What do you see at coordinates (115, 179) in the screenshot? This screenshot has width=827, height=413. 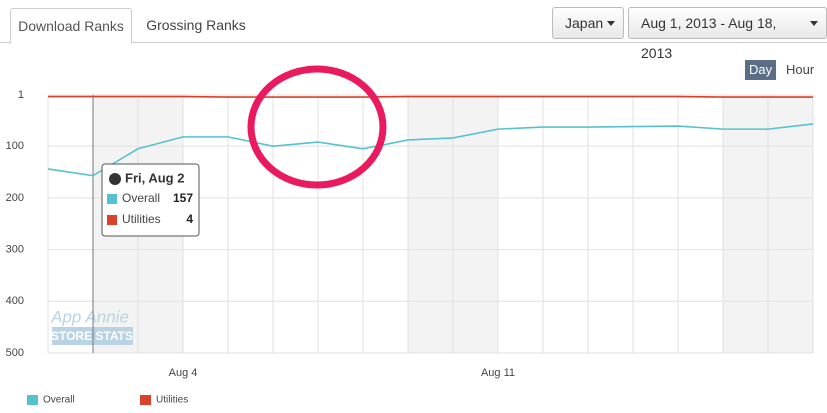 I see `globe-icon` at bounding box center [115, 179].